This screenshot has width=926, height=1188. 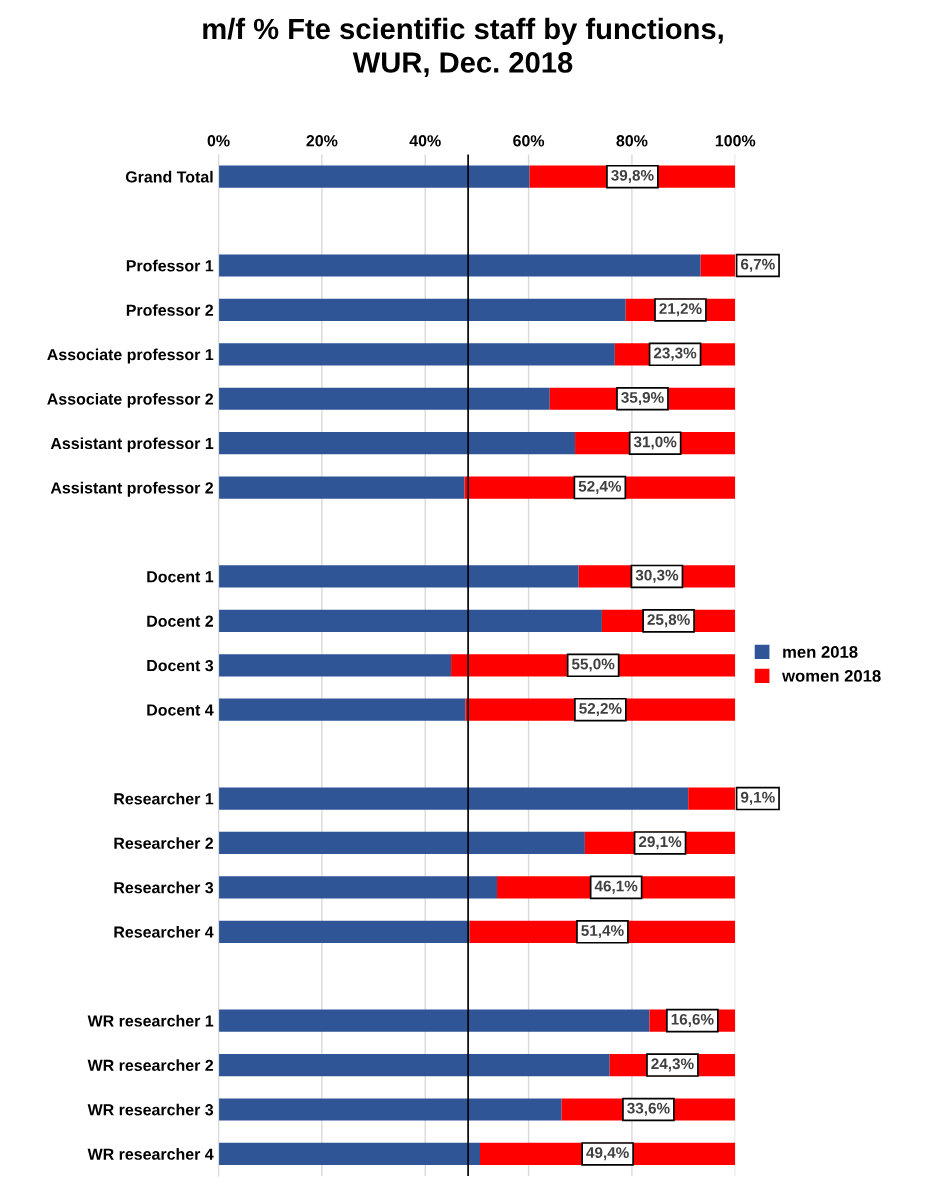 What do you see at coordinates (218, 141) in the screenshot?
I see `x-tick-label: 0%` at bounding box center [218, 141].